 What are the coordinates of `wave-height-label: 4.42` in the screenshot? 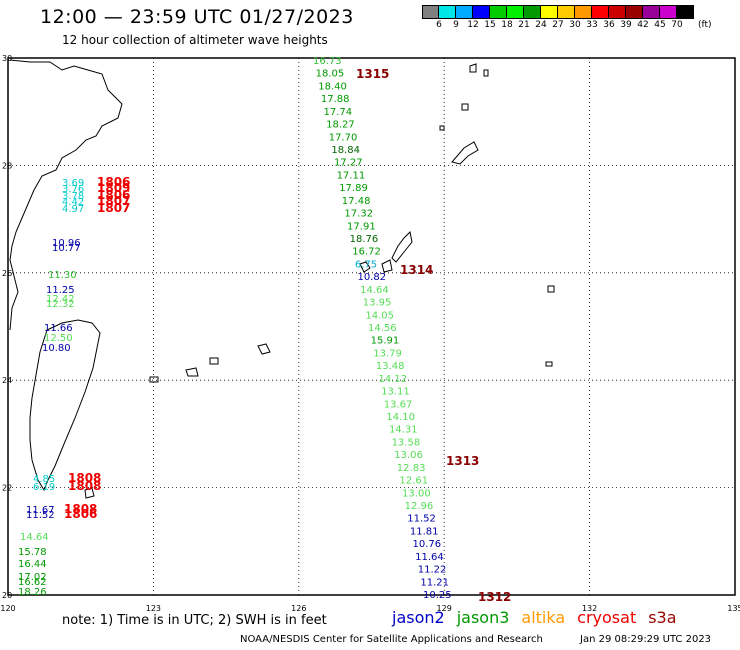 It's located at (73, 202).